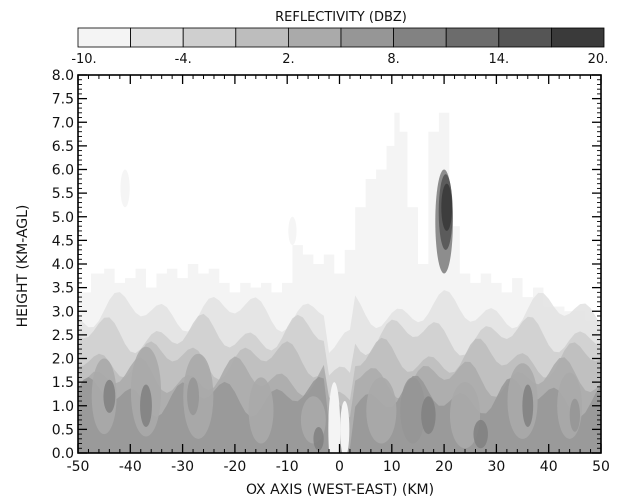 The height and width of the screenshot is (498, 624). What do you see at coordinates (63, 218) in the screenshot?
I see `y-tick-label: 5.0` at bounding box center [63, 218].